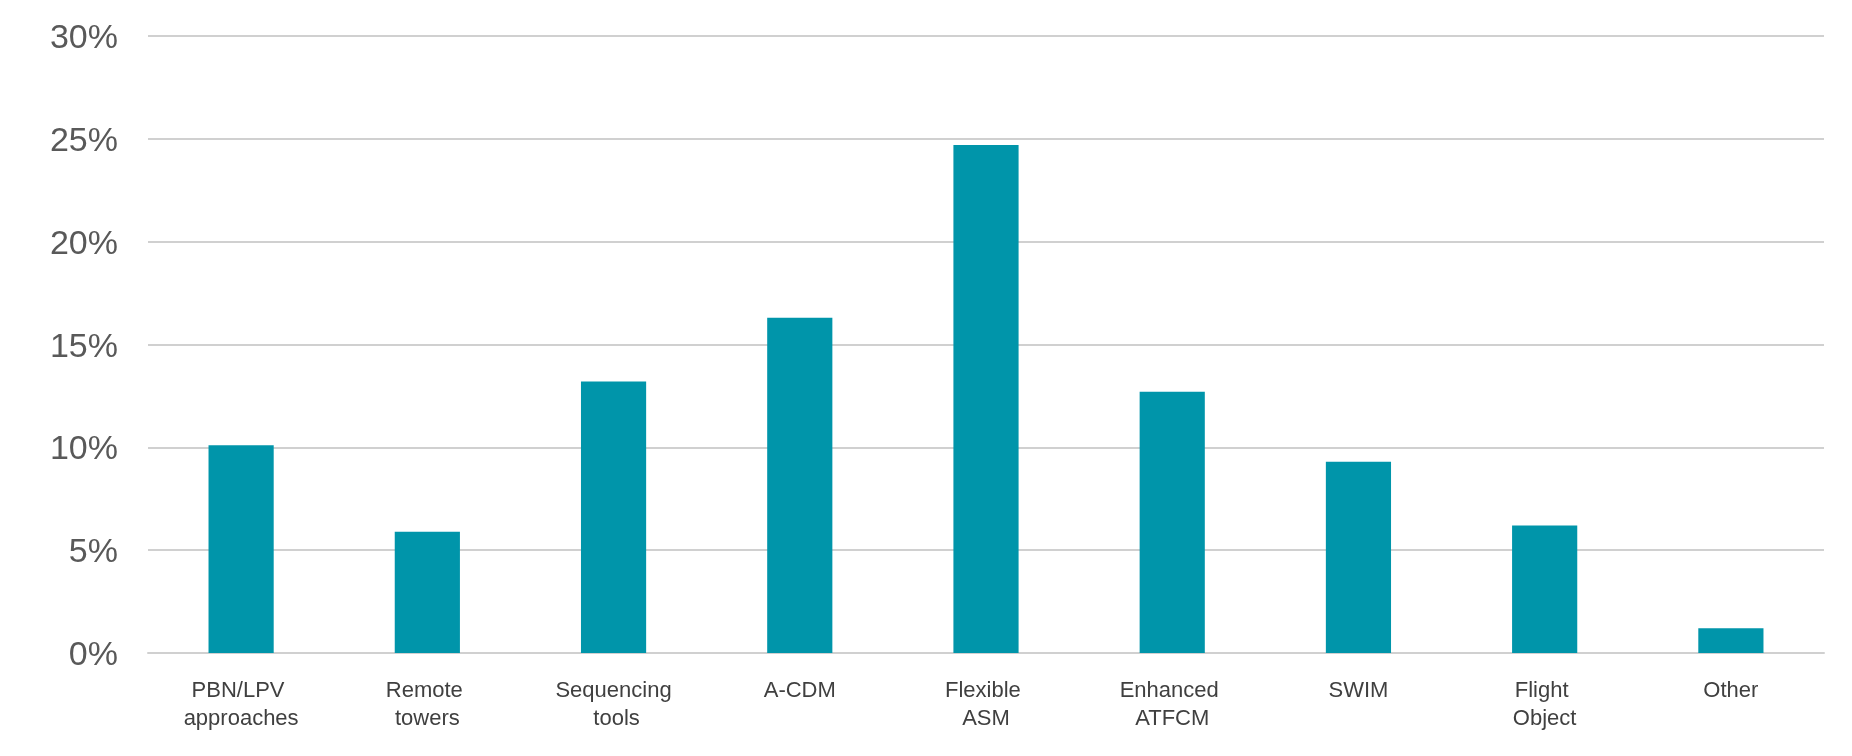 The height and width of the screenshot is (756, 1852). I want to click on y-tick-label: 0%, so click(93, 653).